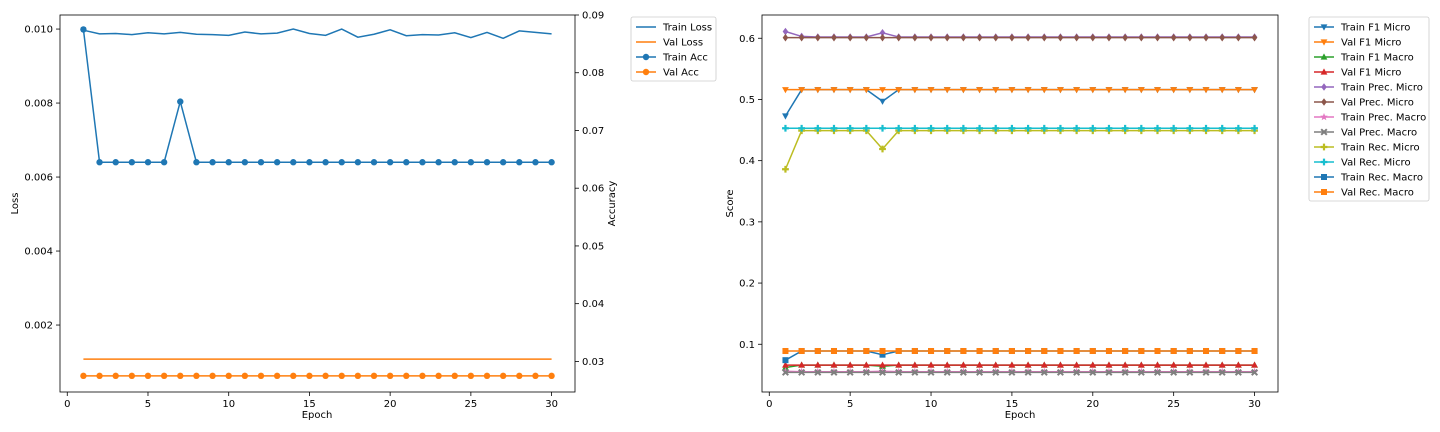 Image resolution: width=1440 pixels, height=432 pixels. I want to click on score-x-x-tick-label: 5, so click(850, 404).